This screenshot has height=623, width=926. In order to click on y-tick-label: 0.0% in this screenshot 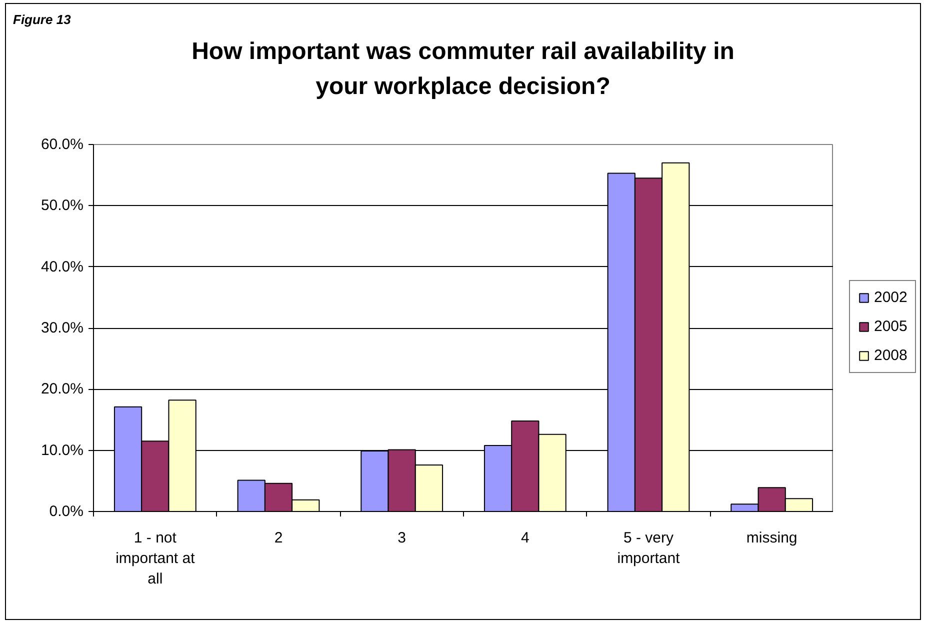, I will do `click(66, 511)`.